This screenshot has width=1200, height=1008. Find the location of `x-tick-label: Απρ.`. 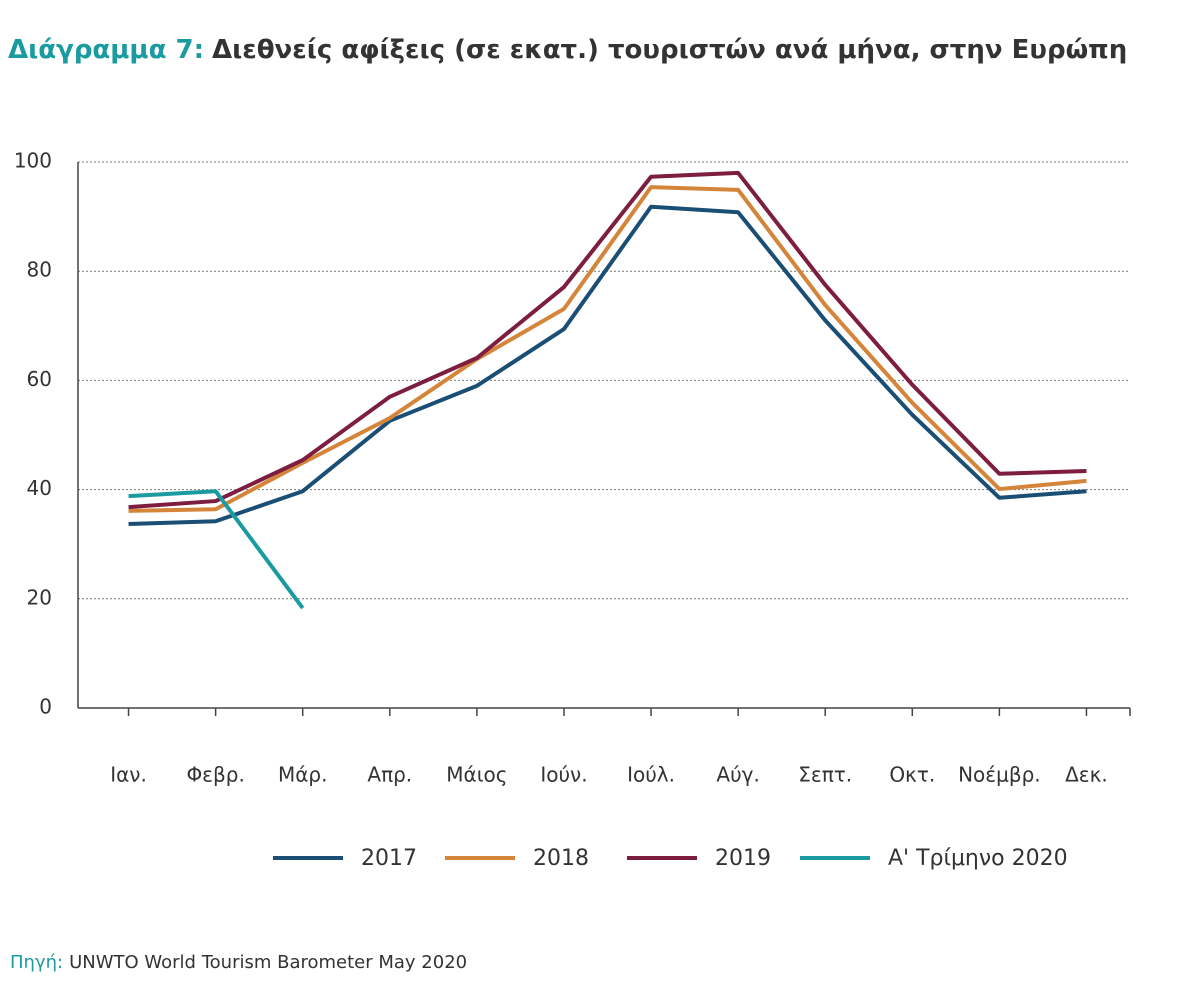

x-tick-label: Απρ. is located at coordinates (389, 775).